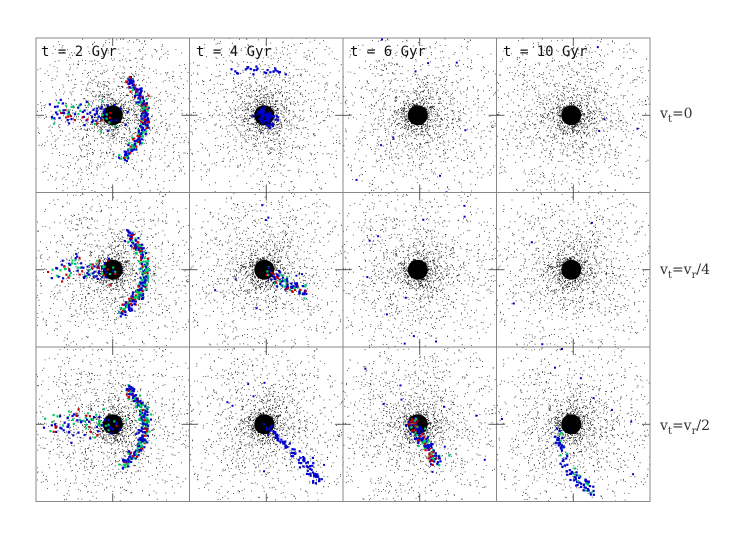 This screenshot has height=548, width=735. I want to click on row-label-vt-vr4: vt=vr/4, so click(685, 271).